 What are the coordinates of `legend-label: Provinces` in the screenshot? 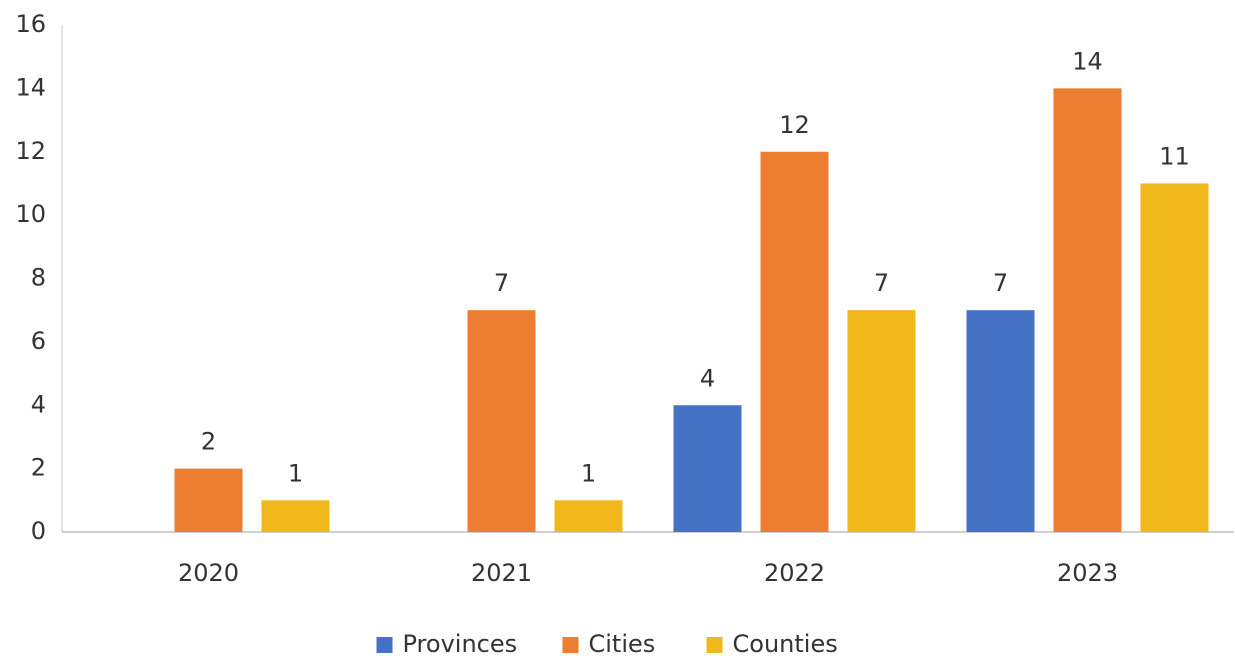 It's located at (460, 644).